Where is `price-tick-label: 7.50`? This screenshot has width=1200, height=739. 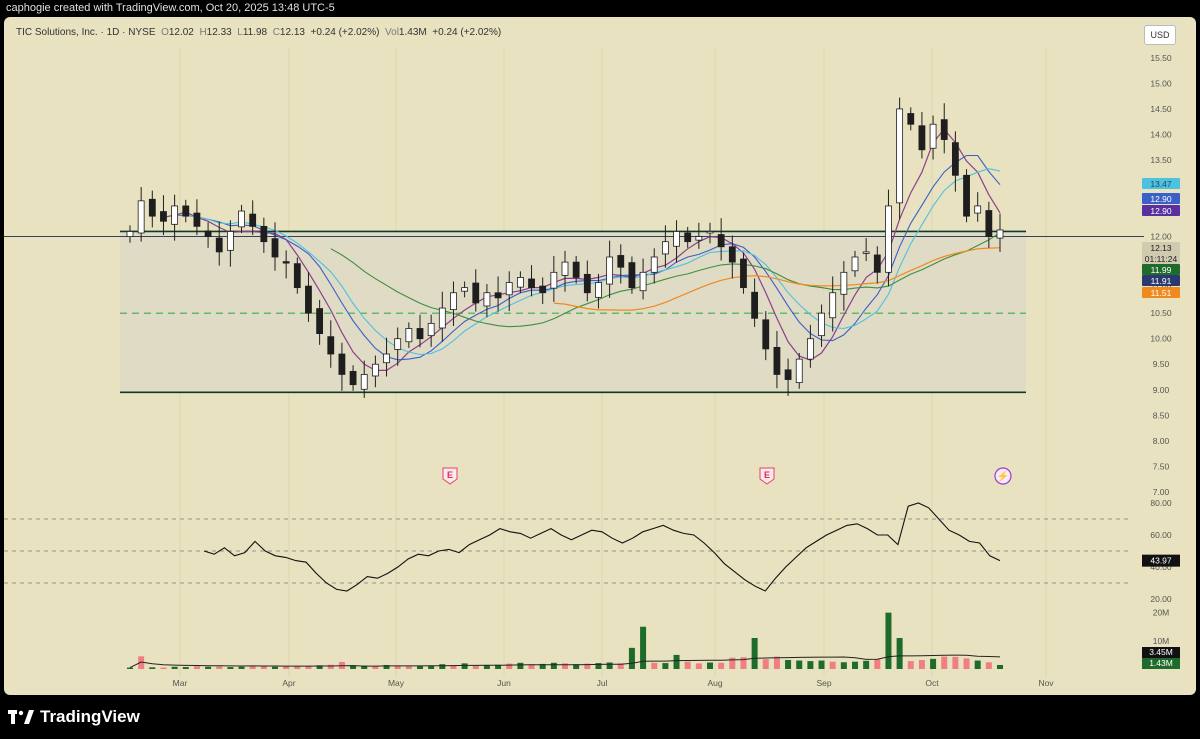
price-tick-label: 7.50 is located at coordinates (1161, 466).